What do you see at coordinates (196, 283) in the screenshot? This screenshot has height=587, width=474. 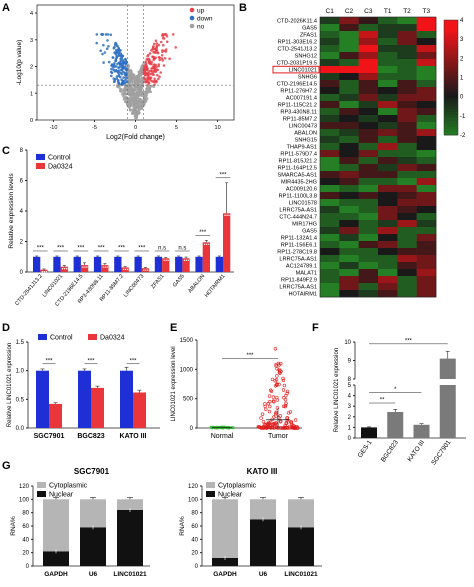 I see `x-tick-label: ABALON` at bounding box center [196, 283].